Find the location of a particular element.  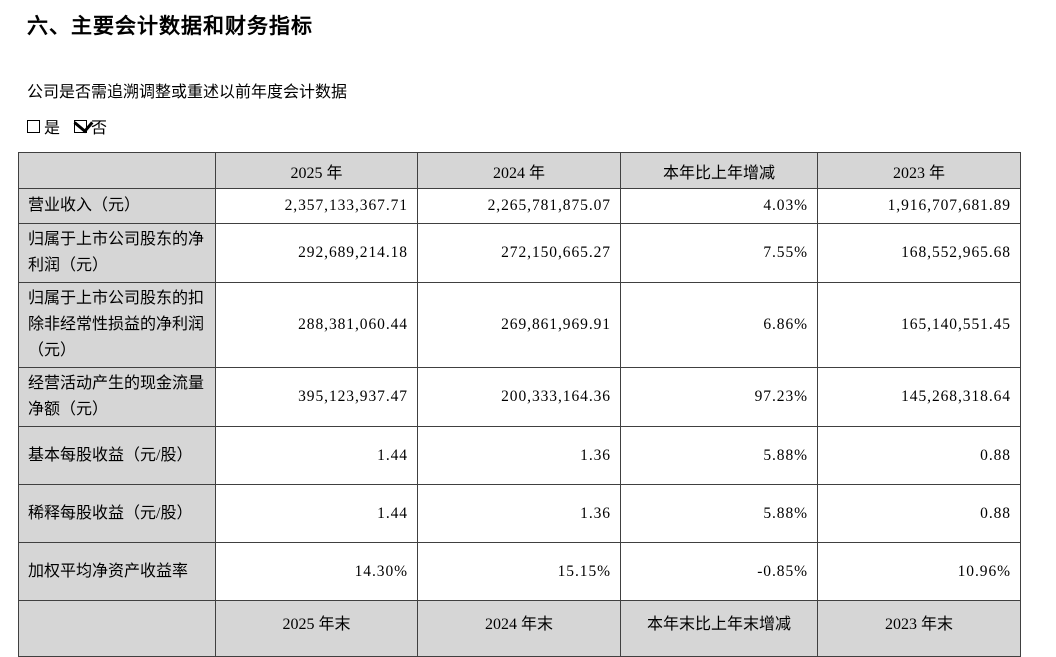

cell-value: 2,357,133,367.71 is located at coordinates (316, 206).